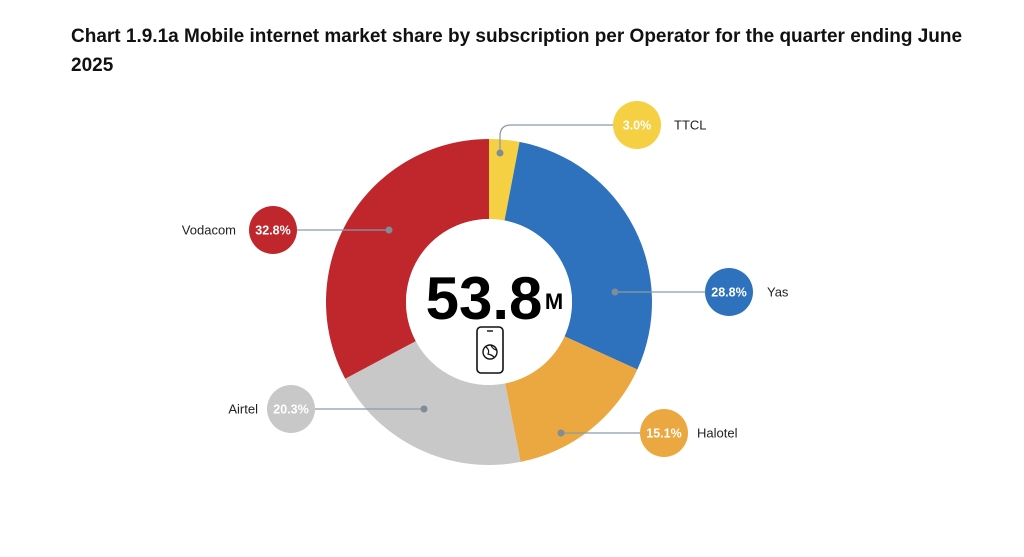 The height and width of the screenshot is (557, 1024). I want to click on center-total-unit: M, so click(554, 301).